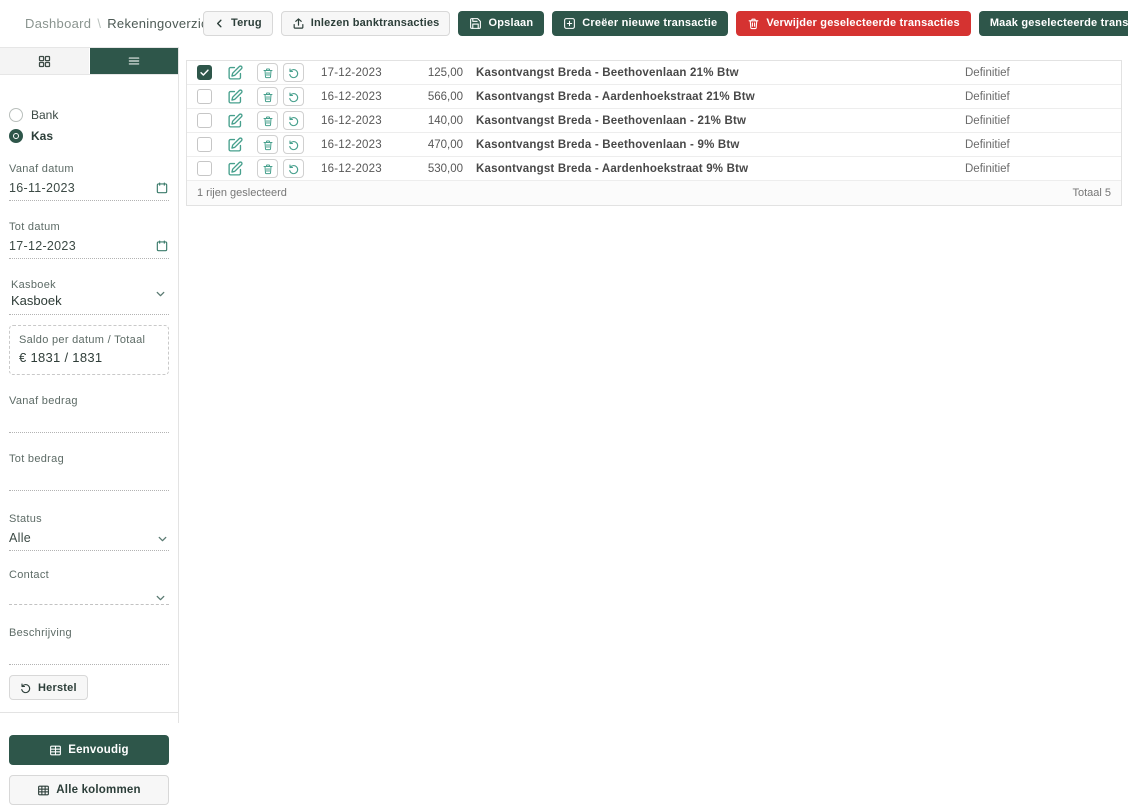  I want to click on saldo-label: Saldo per datum / Totaal, so click(82, 340).